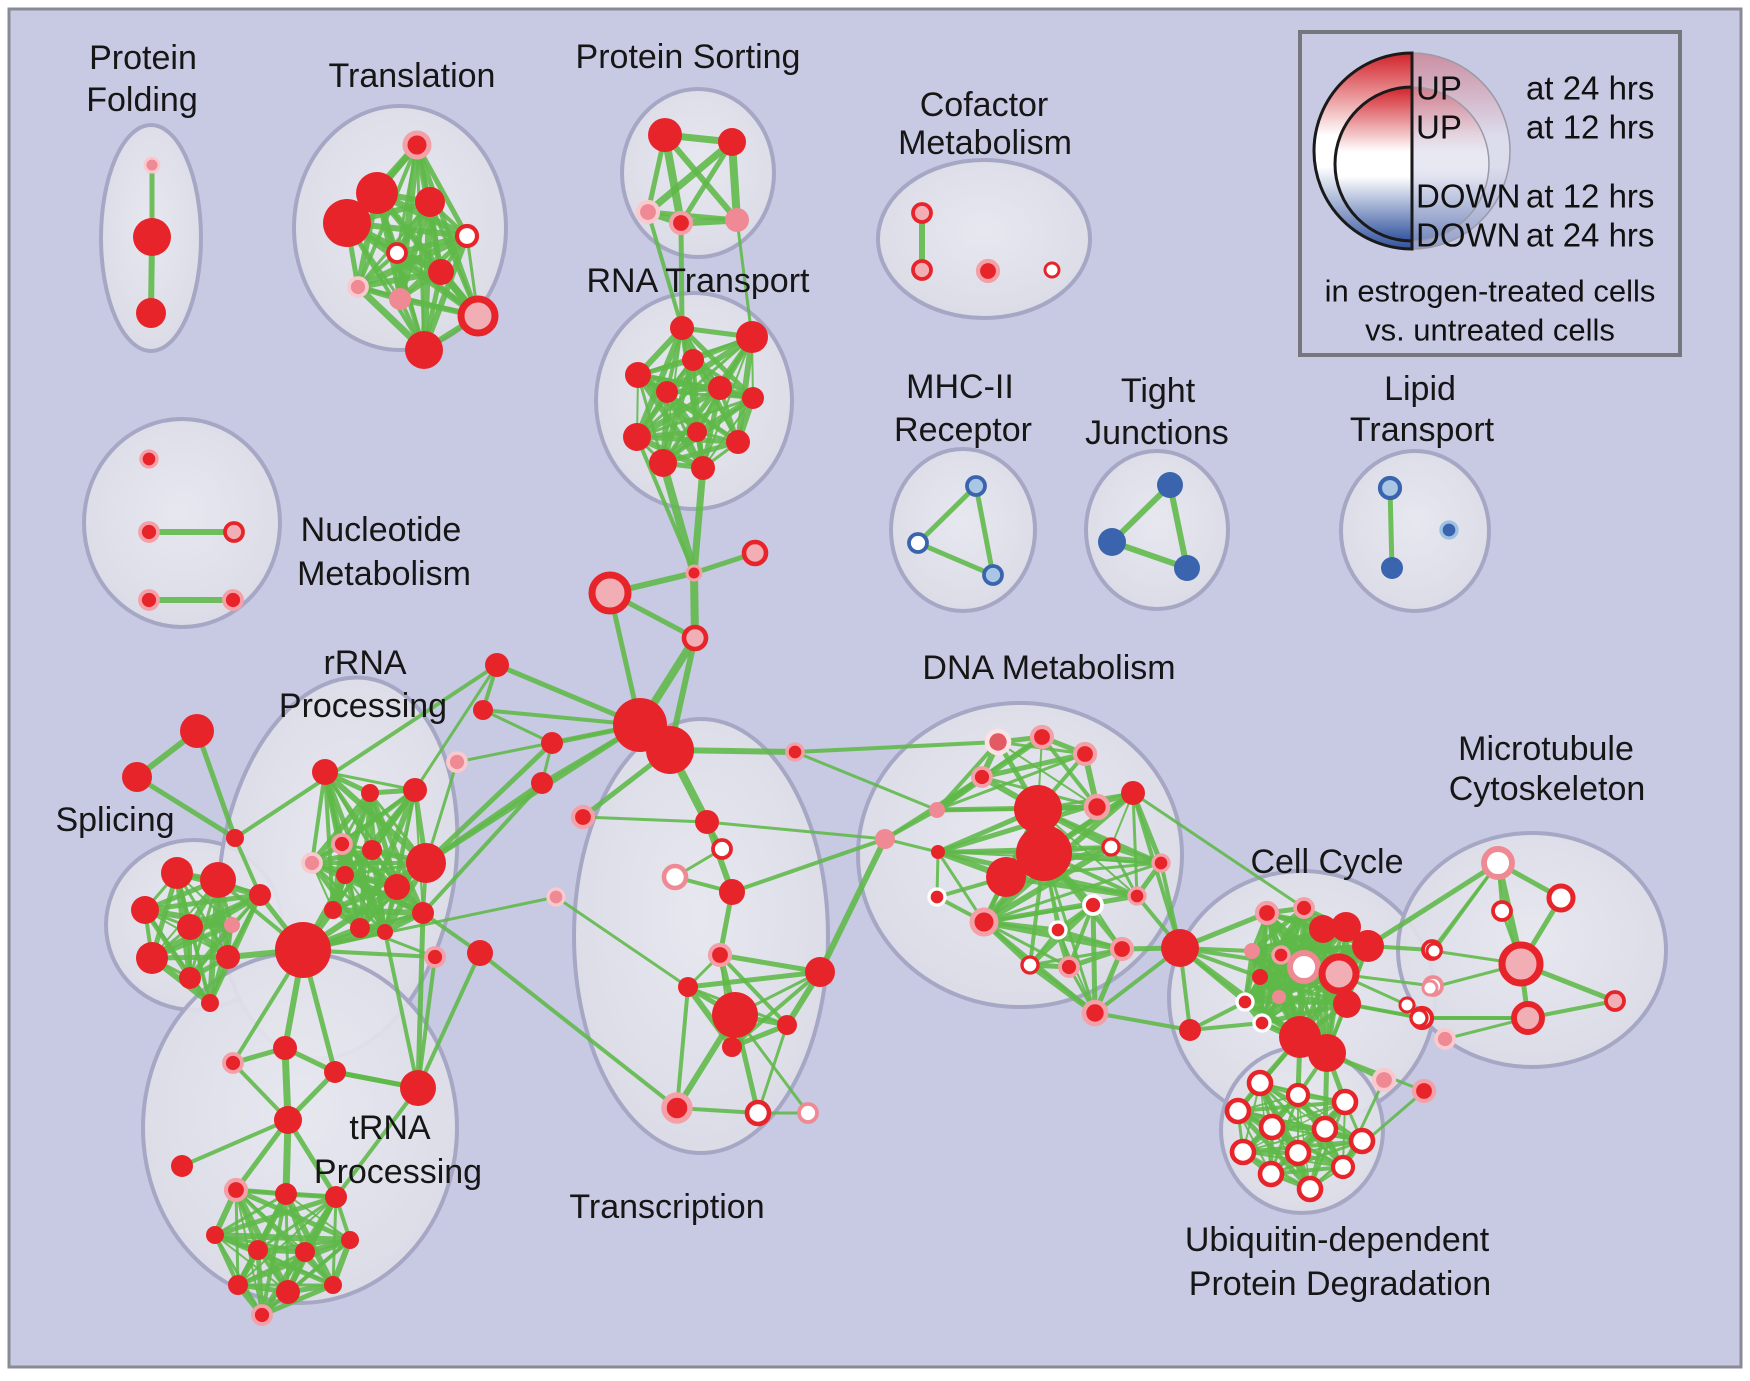 Image resolution: width=1750 pixels, height=1381 pixels. What do you see at coordinates (288, 1120) in the screenshot?
I see `node-tn4` at bounding box center [288, 1120].